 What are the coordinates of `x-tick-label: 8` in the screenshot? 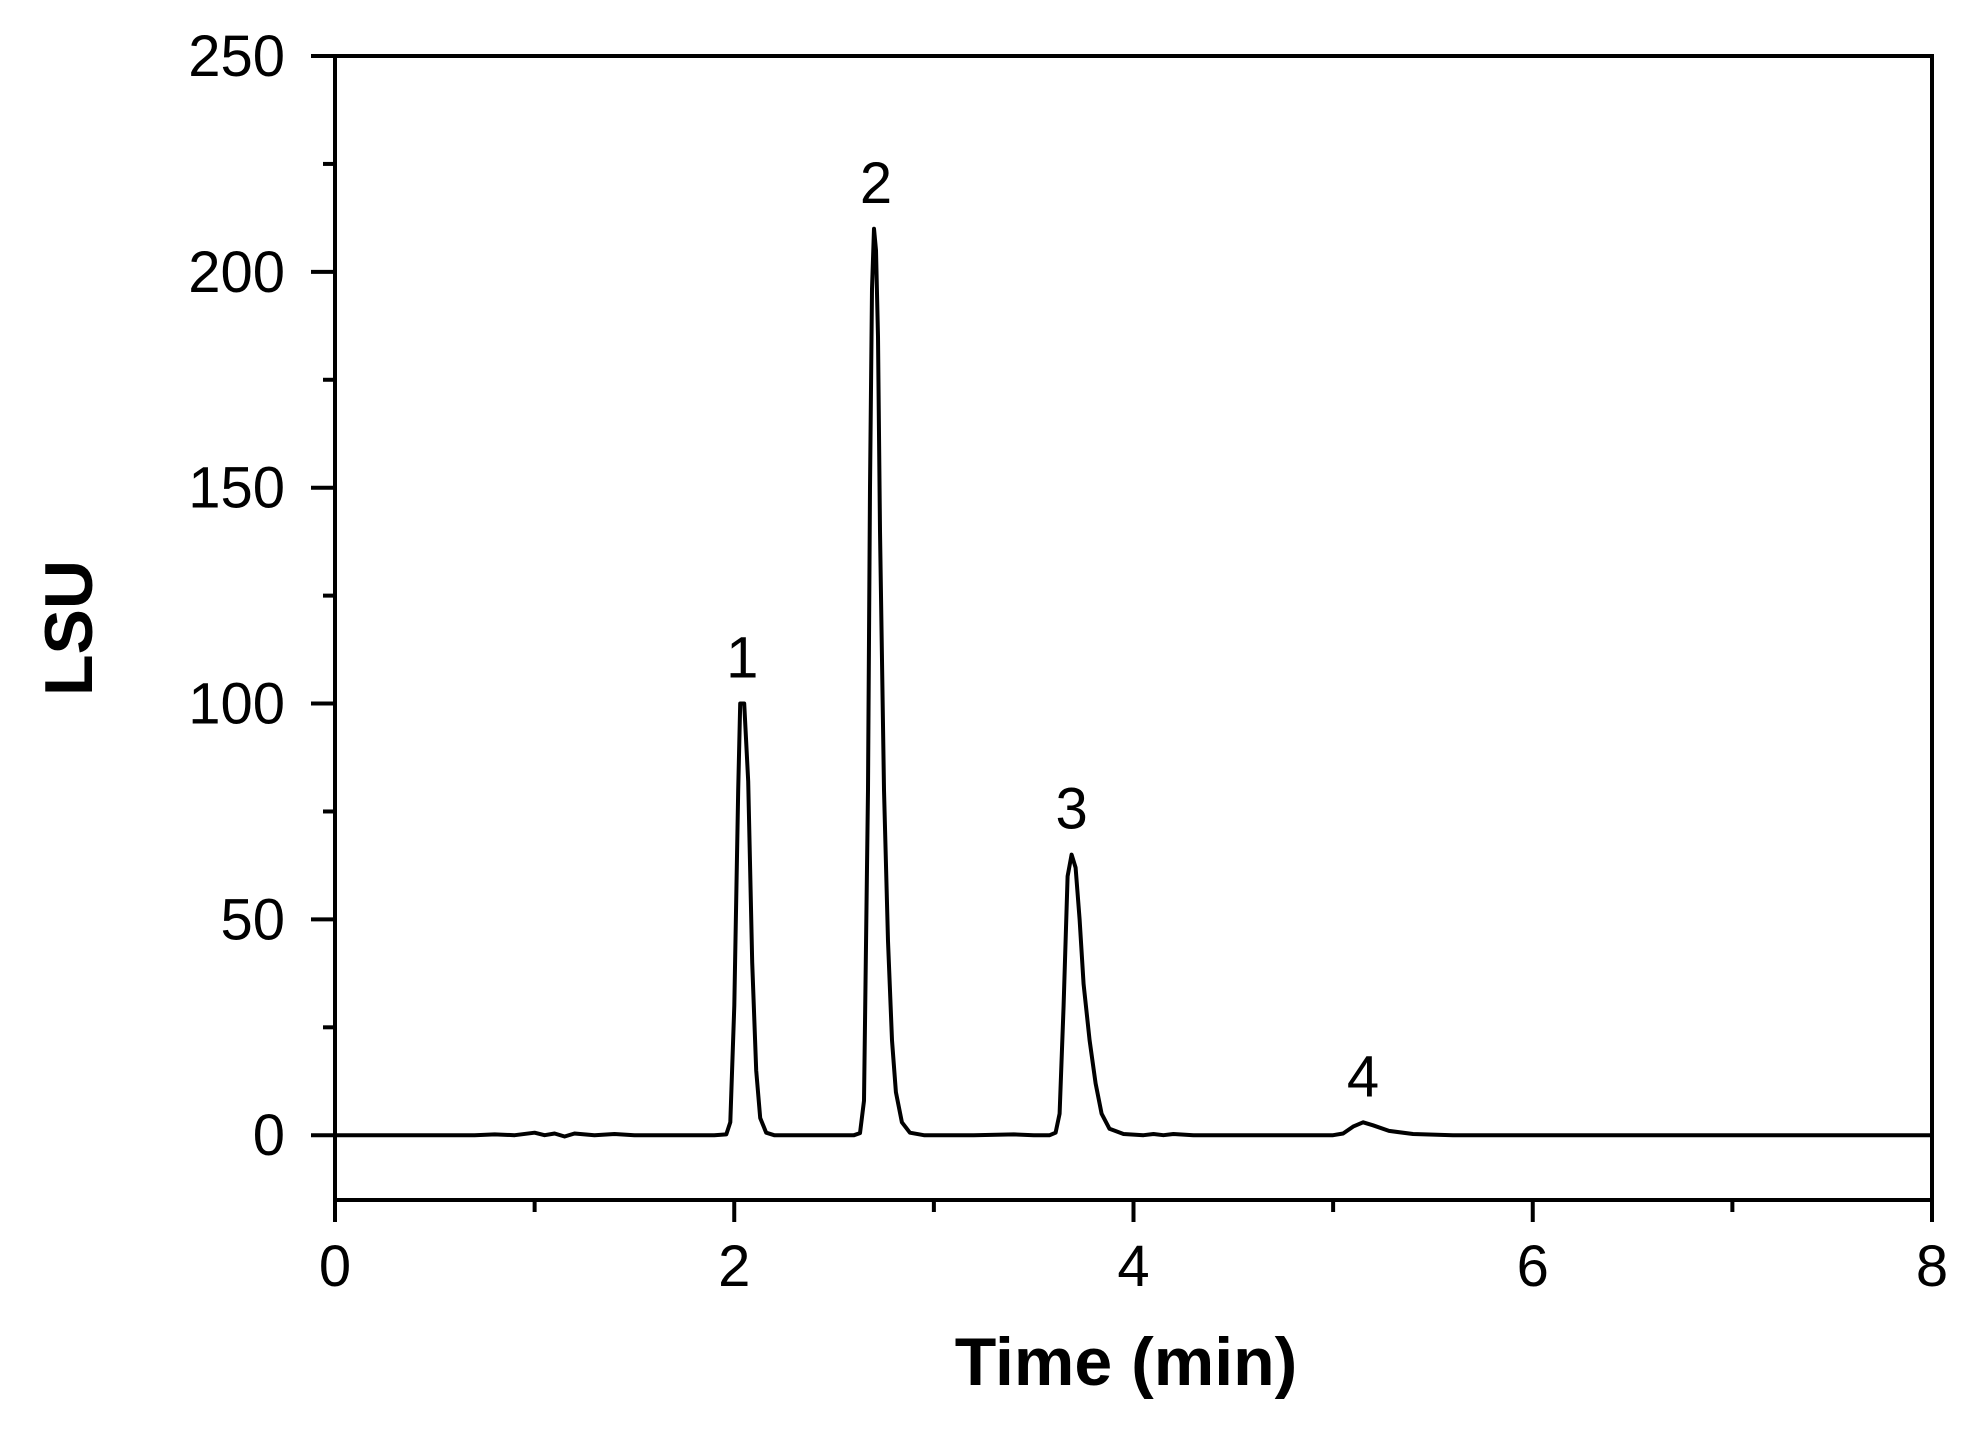 It's located at (1932, 1266).